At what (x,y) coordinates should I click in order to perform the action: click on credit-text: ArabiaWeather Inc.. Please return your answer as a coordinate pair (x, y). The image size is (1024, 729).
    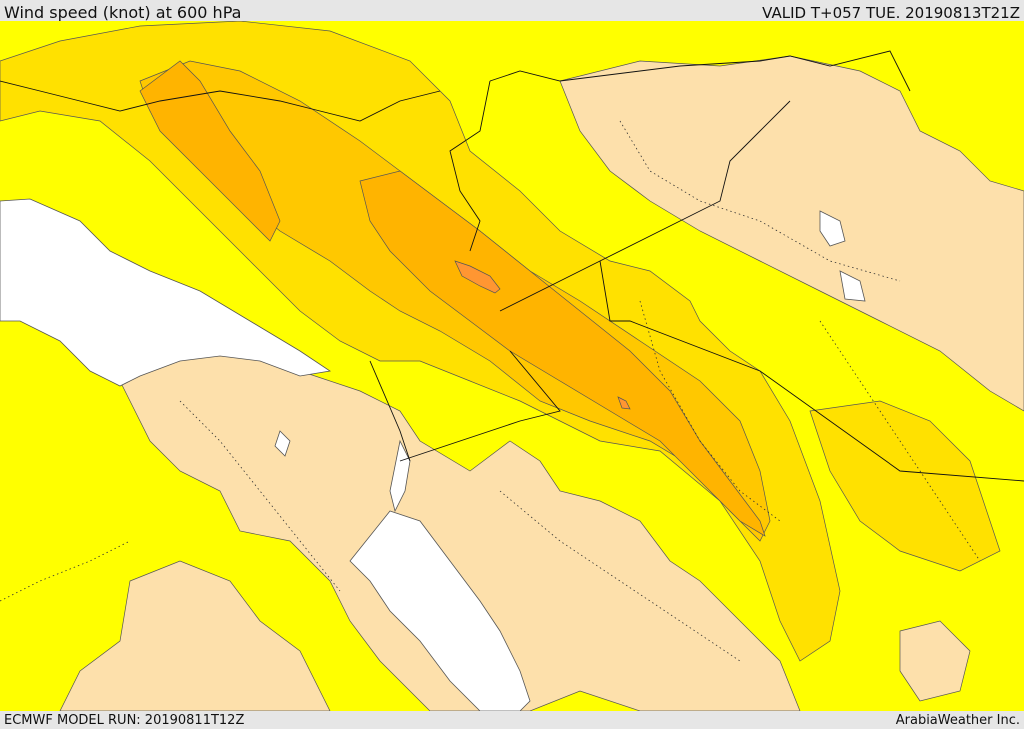
    Looking at the image, I should click on (957, 720).